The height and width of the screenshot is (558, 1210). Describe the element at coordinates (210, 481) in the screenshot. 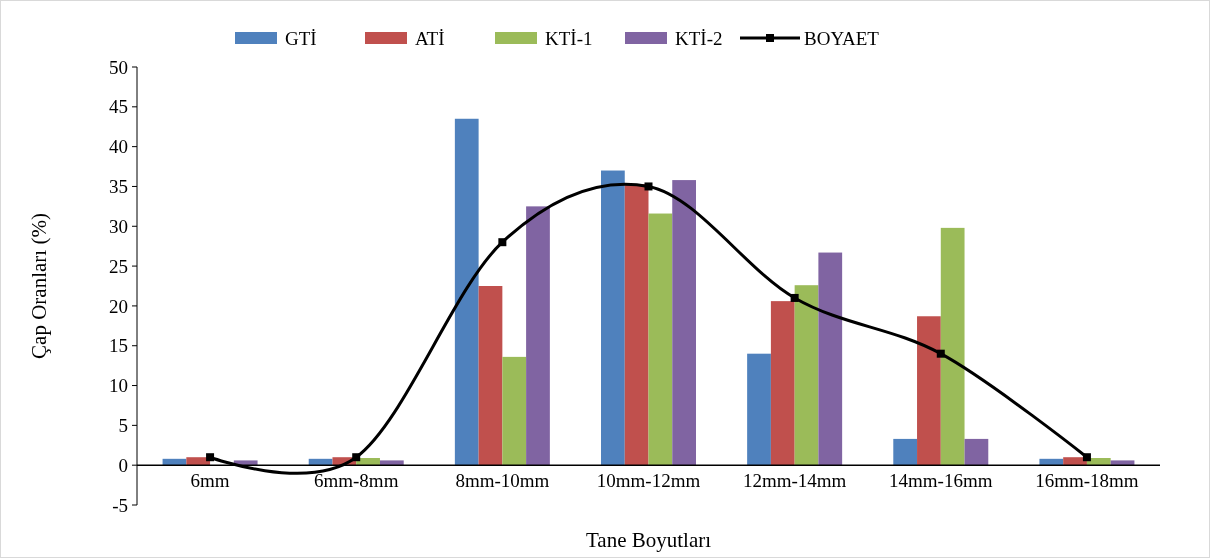

I see `x-tick-label: 6mm` at that location.